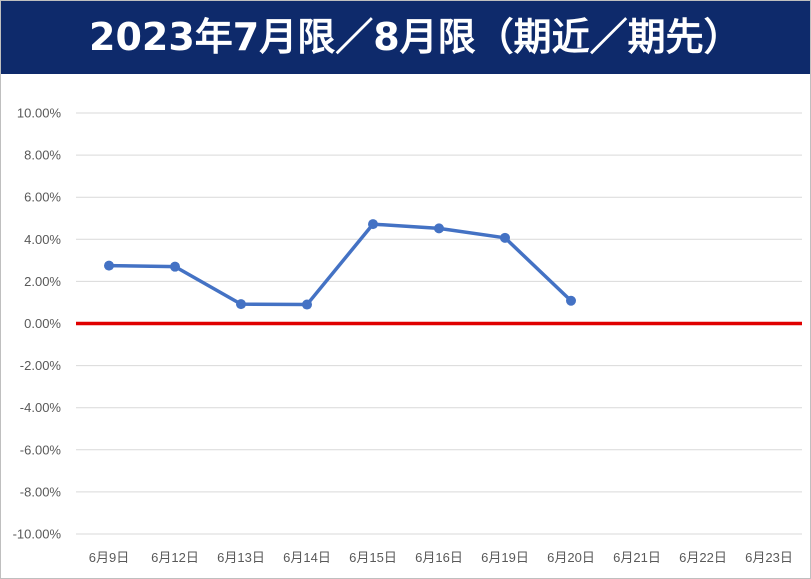 The width and height of the screenshot is (811, 579). I want to click on y-tick-label: 6.00%, so click(42, 197).